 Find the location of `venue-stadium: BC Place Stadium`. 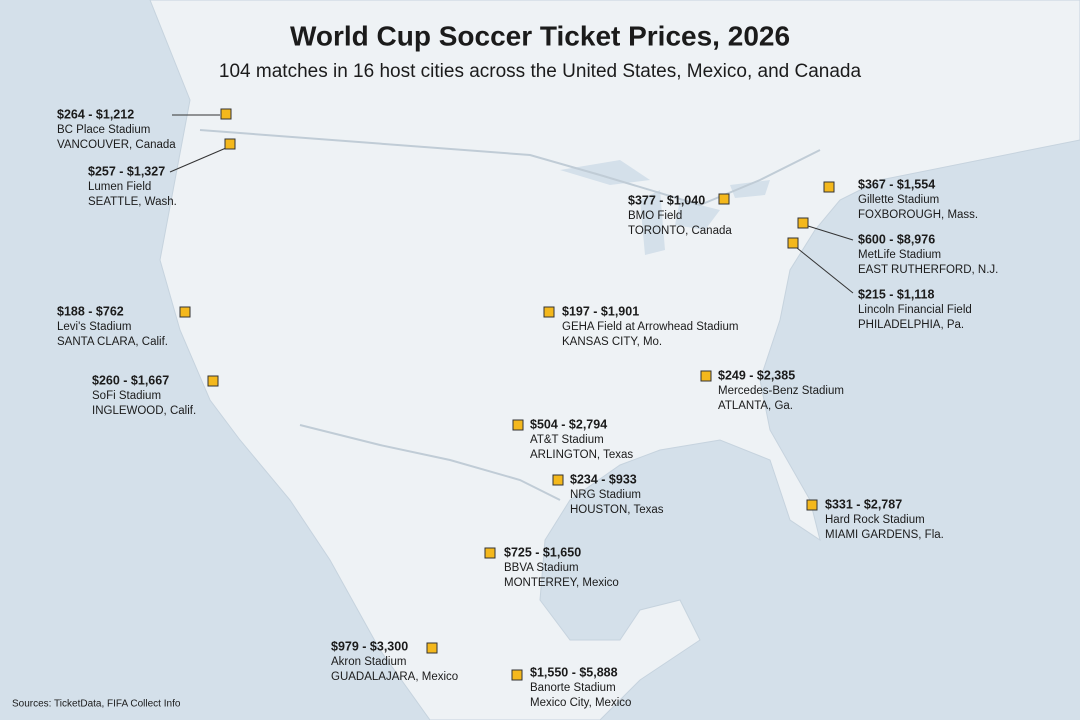

venue-stadium: BC Place Stadium is located at coordinates (103, 130).